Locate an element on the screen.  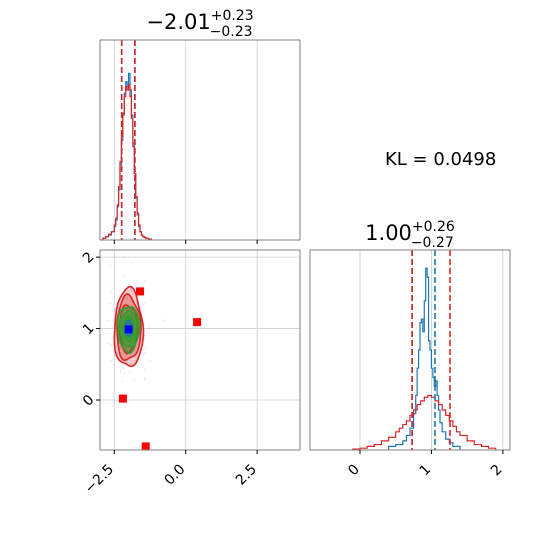
y-tick-label: 0 is located at coordinates (89, 401).